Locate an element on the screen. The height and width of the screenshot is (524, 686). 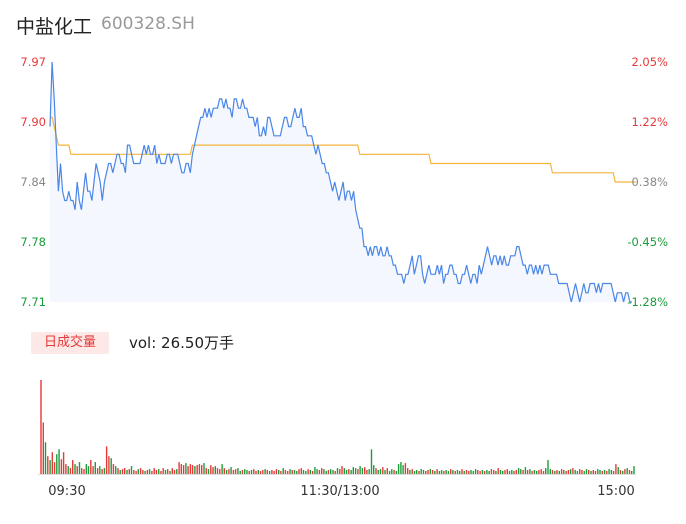
volume-badge: 日成交量 is located at coordinates (70, 343).